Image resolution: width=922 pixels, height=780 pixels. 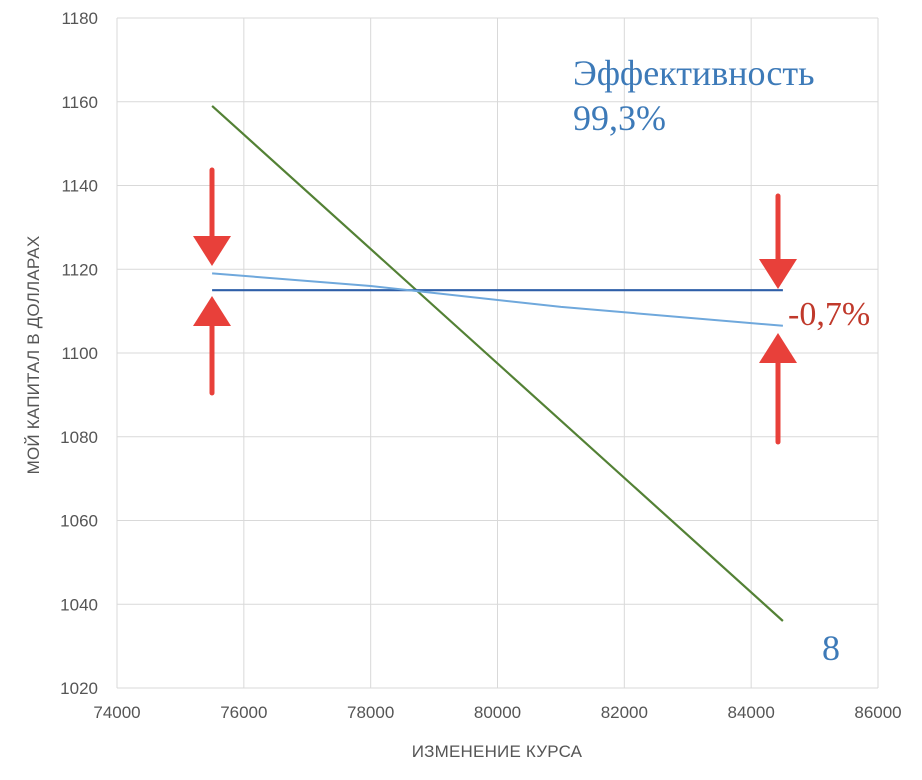 I want to click on y-axis-title: МОЙ КАПИТАЛ В ДОЛЛАРАХ, so click(x=33, y=355).